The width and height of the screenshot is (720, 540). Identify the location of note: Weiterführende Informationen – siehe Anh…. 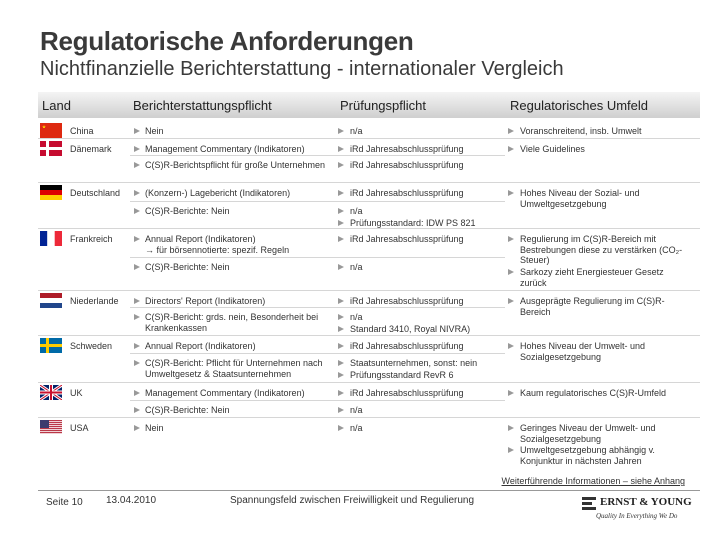
(593, 481).